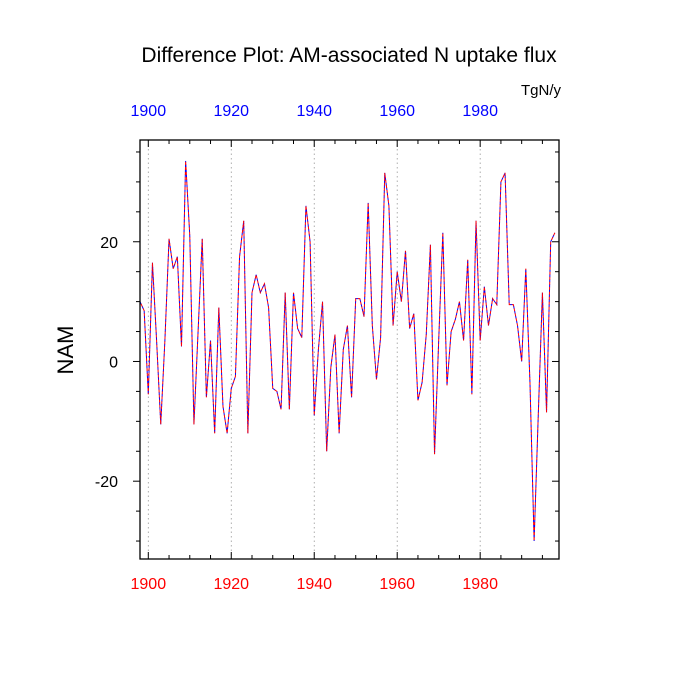  What do you see at coordinates (397, 584) in the screenshot?
I see `x-tick-label-bottom: 1960` at bounding box center [397, 584].